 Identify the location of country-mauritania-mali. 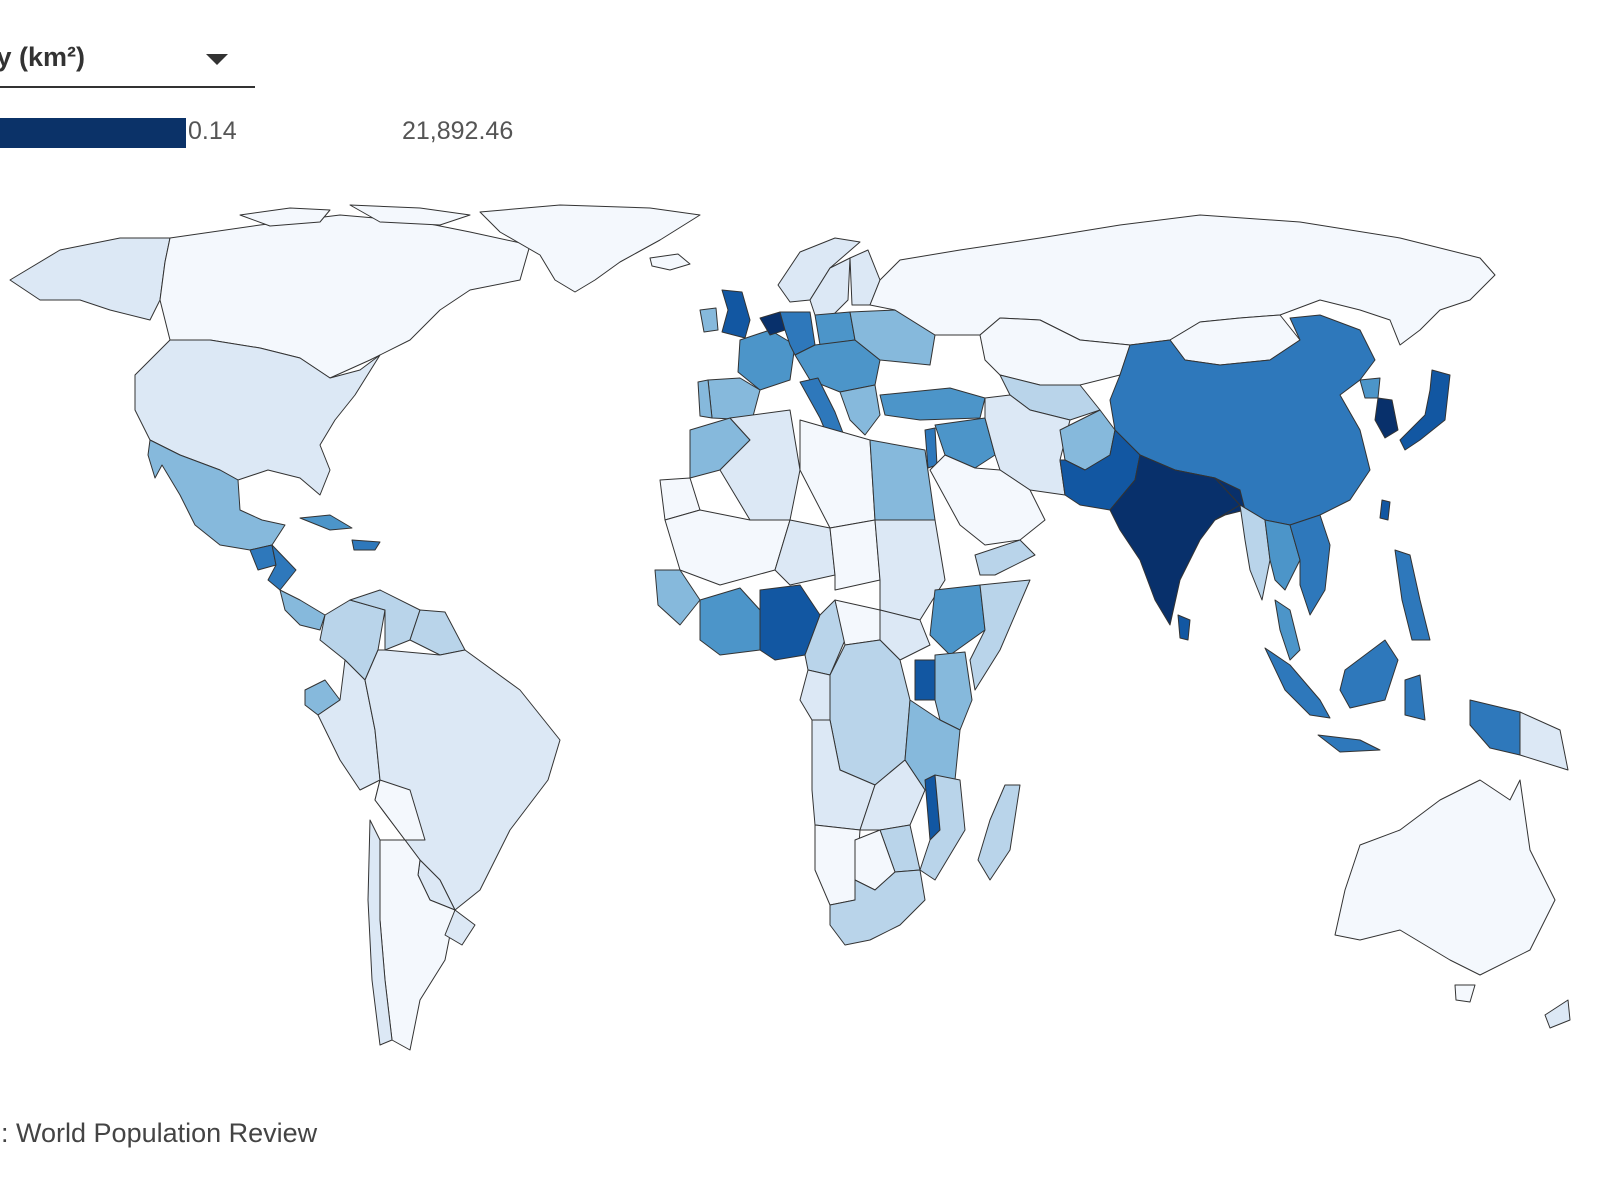
(727, 547).